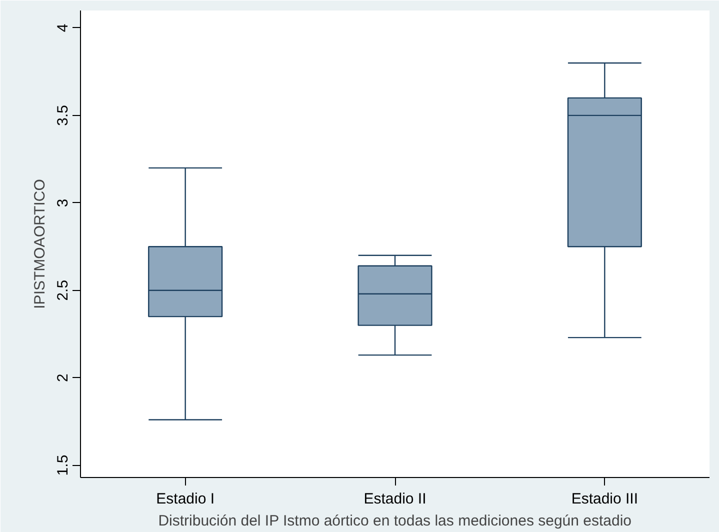  What do you see at coordinates (63, 203) in the screenshot?
I see `y-tick-label: 3` at bounding box center [63, 203].